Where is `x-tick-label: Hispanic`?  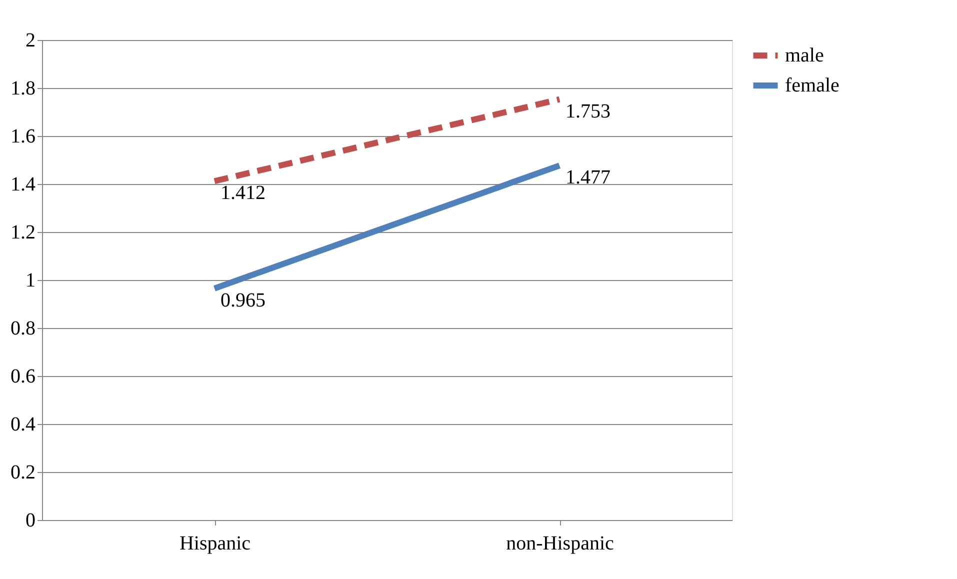
x-tick-label: Hispanic is located at coordinates (215, 543).